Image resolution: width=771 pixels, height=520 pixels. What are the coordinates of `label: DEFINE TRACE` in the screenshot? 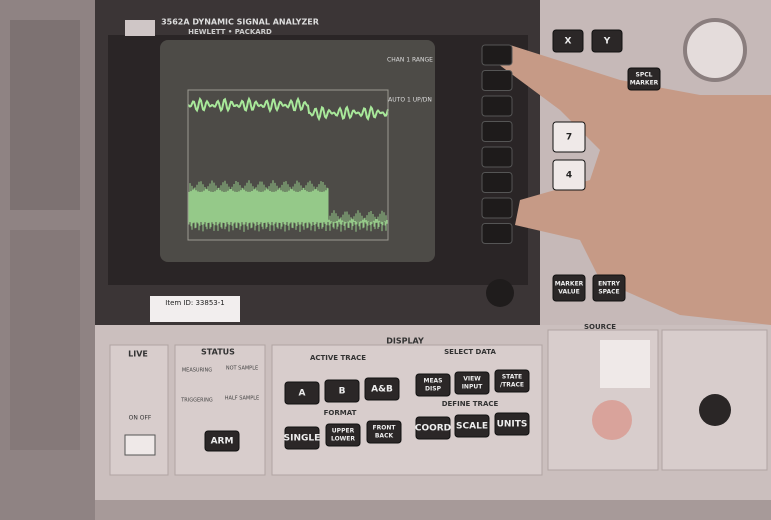 It's located at (470, 404).